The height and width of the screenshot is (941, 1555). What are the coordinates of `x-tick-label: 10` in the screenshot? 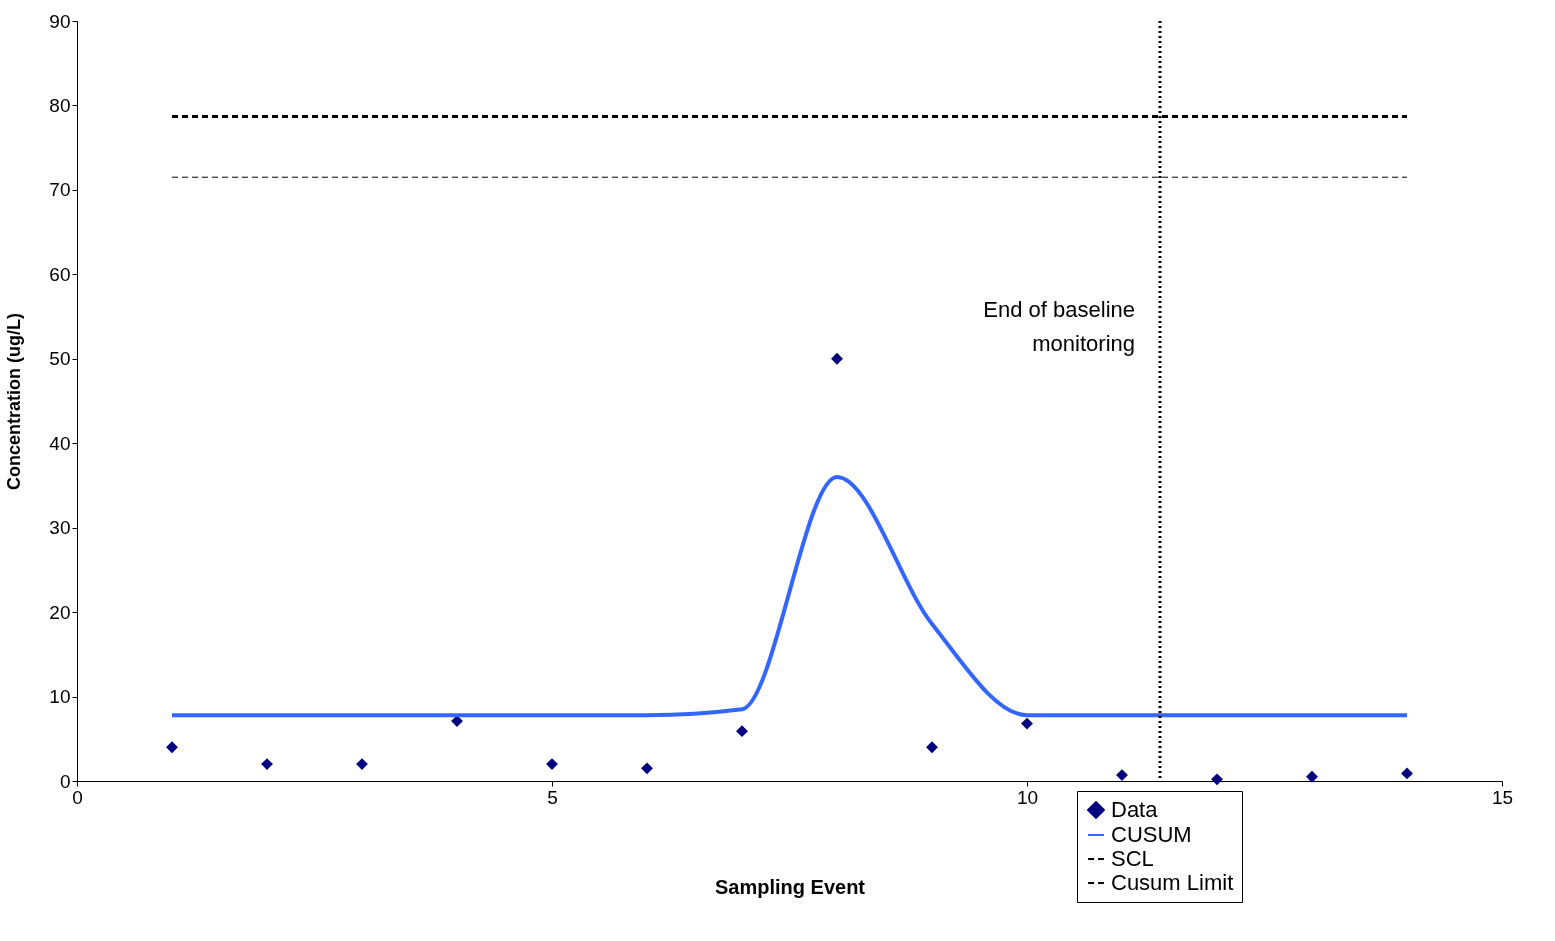 It's located at (1027, 797).